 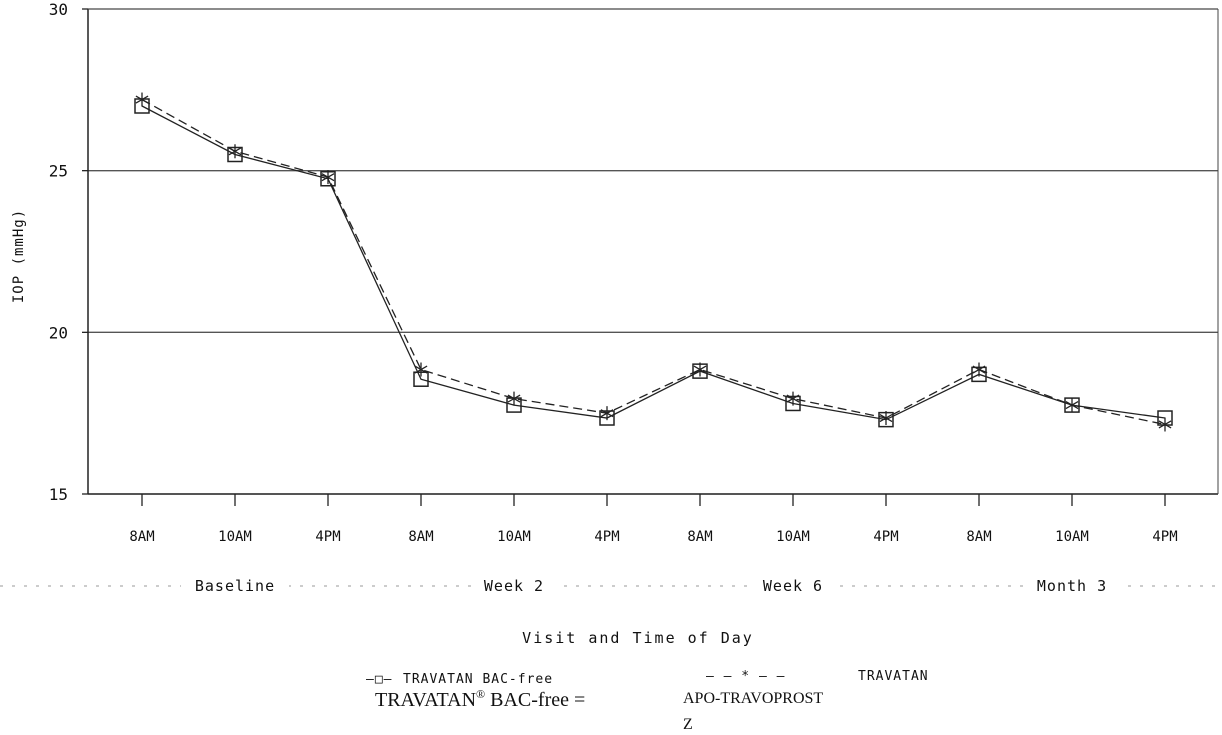 What do you see at coordinates (480, 694) in the screenshot?
I see `footnote-sup: ®` at bounding box center [480, 694].